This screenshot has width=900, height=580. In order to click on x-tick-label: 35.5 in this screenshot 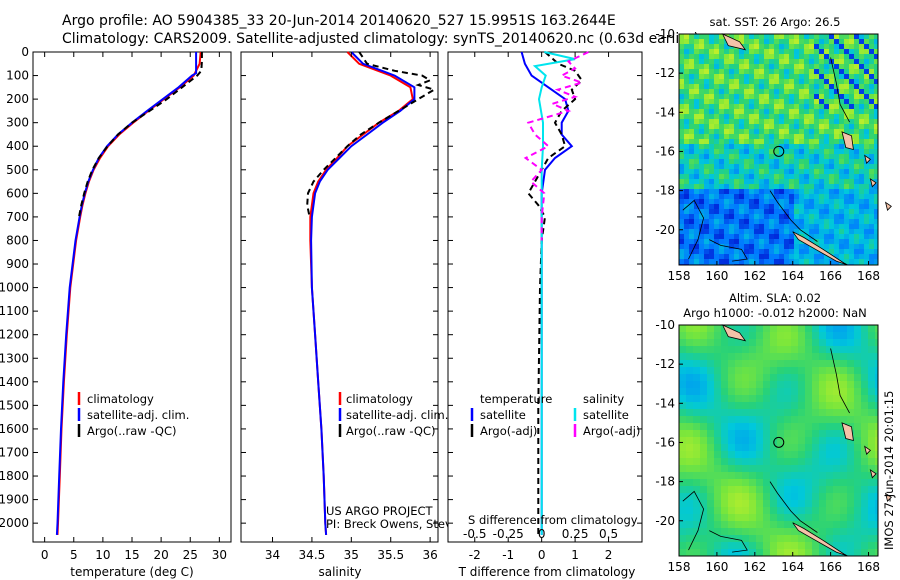, I will do `click(390, 555)`.